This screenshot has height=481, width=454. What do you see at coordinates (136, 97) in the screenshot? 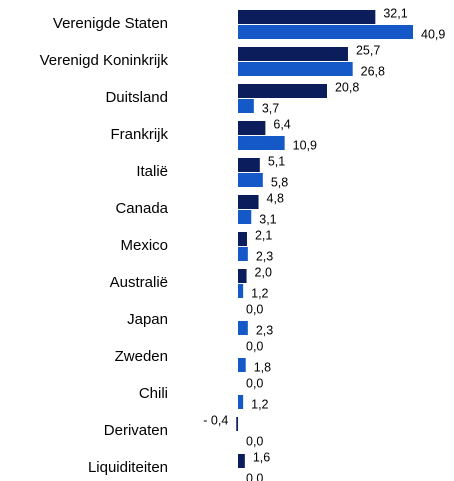
I see `category-label: Duitsland` at bounding box center [136, 97].